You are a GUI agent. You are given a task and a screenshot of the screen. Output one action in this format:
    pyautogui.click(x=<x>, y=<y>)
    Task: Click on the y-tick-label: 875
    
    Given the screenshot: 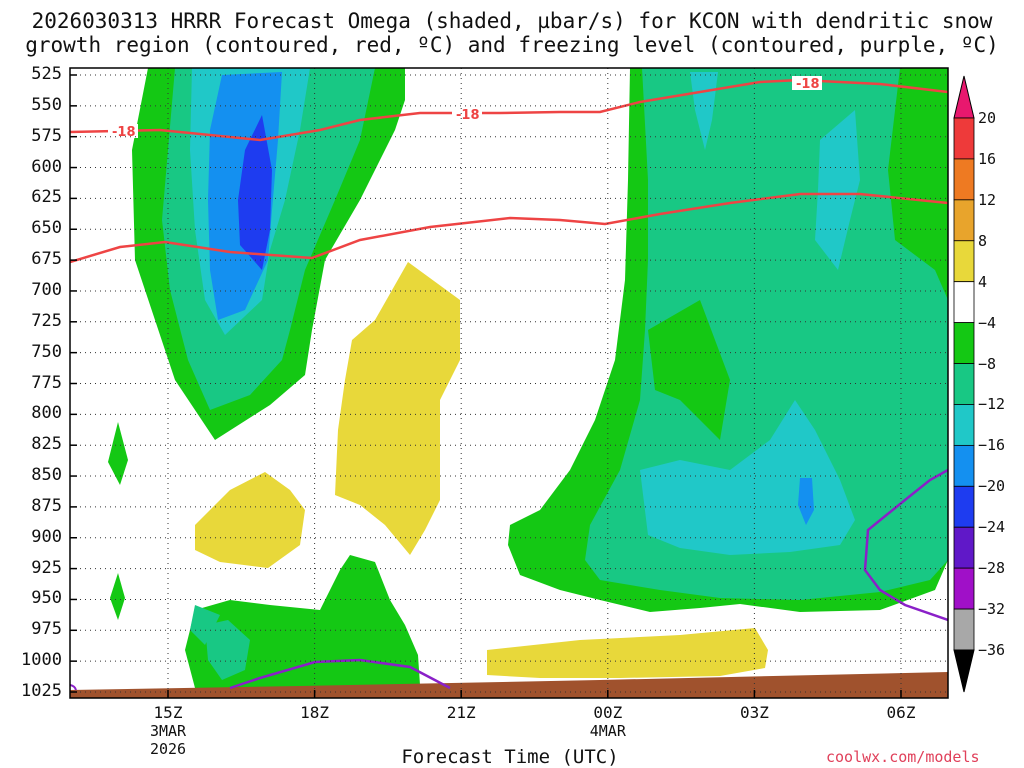 What is the action you would take?
    pyautogui.click(x=46, y=505)
    